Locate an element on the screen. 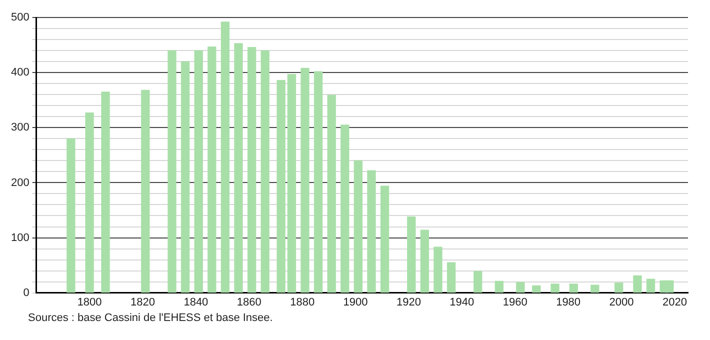  y-tick-label: 300 is located at coordinates (20, 128).